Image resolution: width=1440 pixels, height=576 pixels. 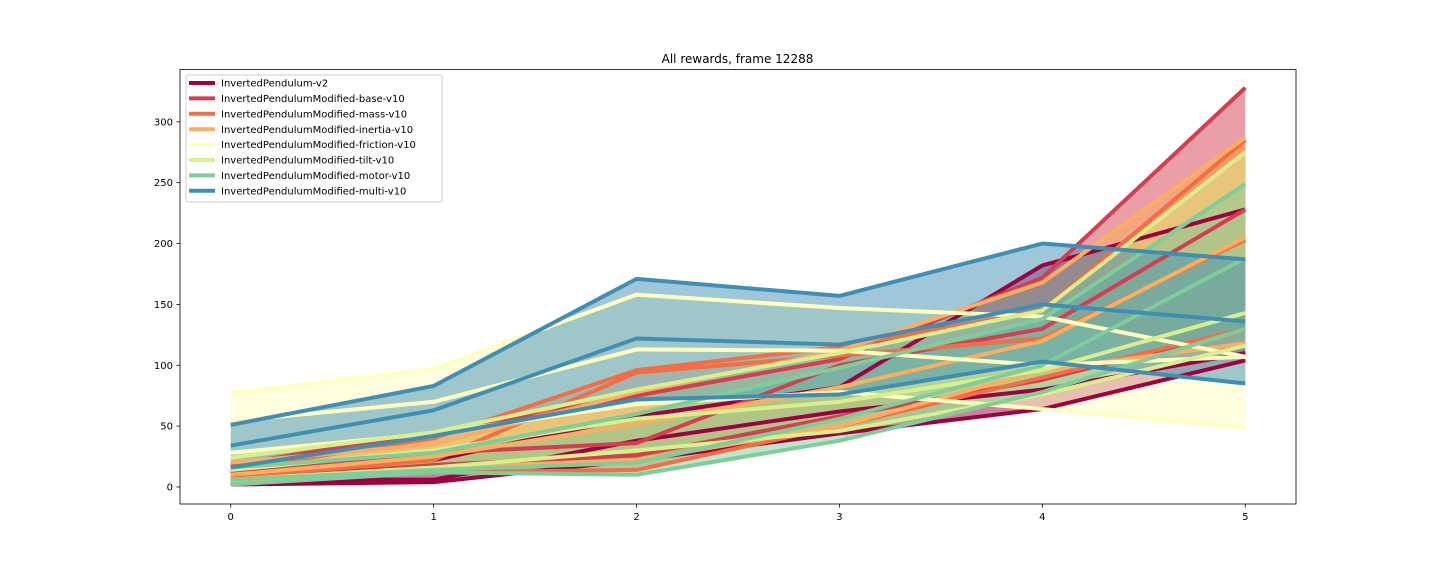 I want to click on x-tick-label-5: 5, so click(x=1245, y=517).